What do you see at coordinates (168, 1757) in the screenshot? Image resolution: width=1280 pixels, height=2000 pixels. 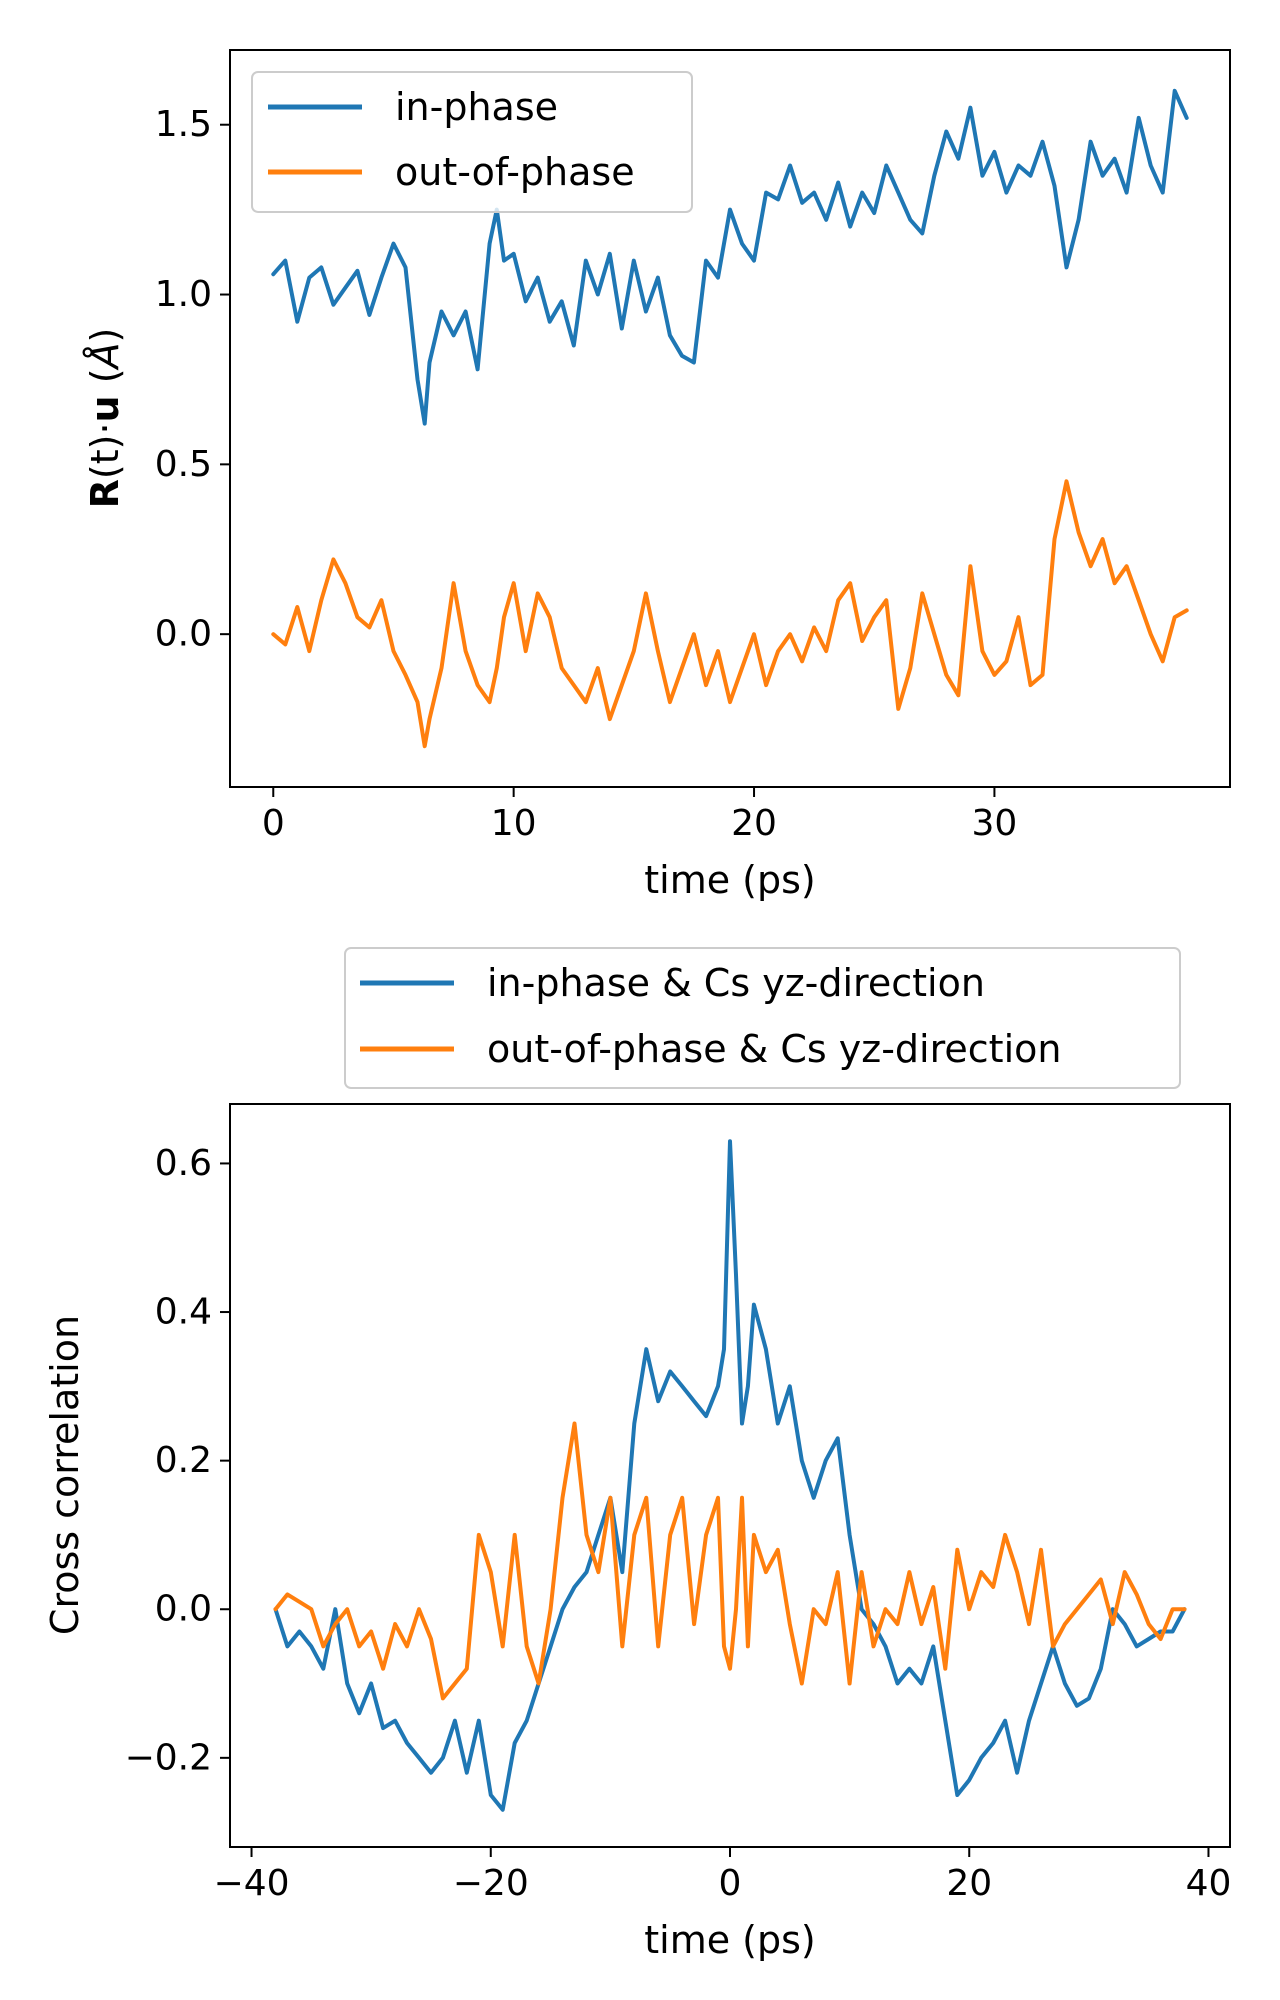 I see `bottom-y-tick-label: −0.2` at bounding box center [168, 1757].